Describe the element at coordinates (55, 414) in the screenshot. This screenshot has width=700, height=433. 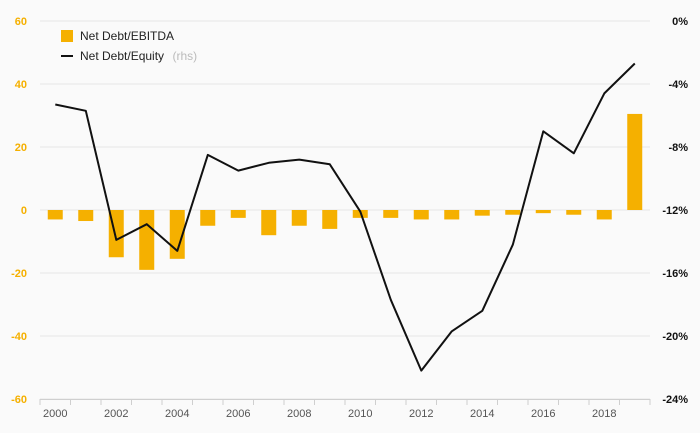
I see `x-tick-label: 2000` at that location.